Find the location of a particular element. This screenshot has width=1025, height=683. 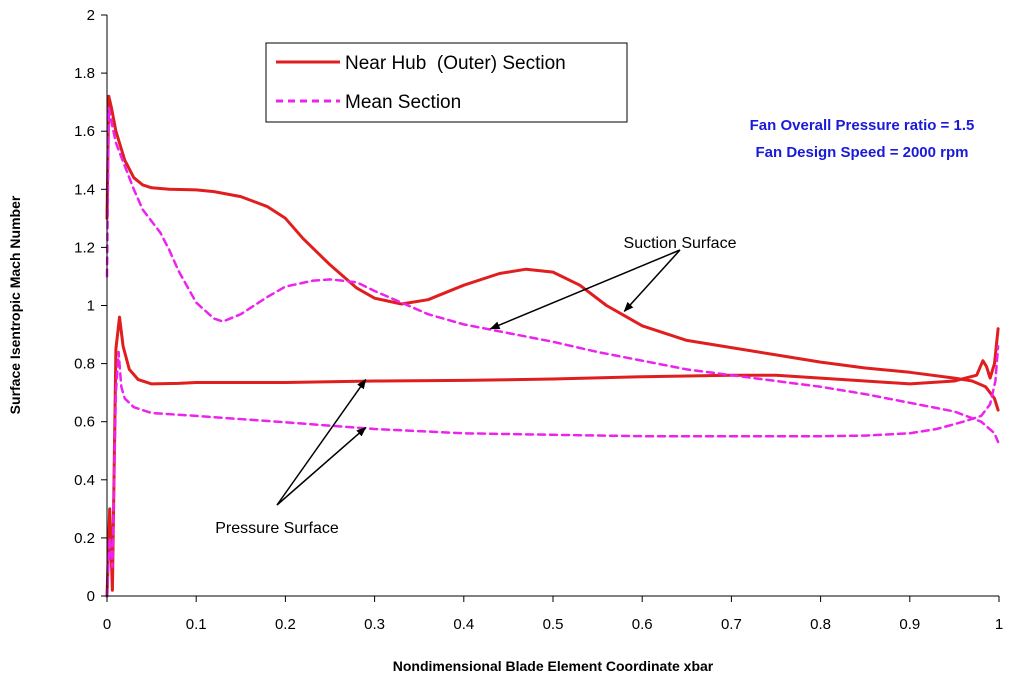

y-tick-label: 2 is located at coordinates (91, 15).